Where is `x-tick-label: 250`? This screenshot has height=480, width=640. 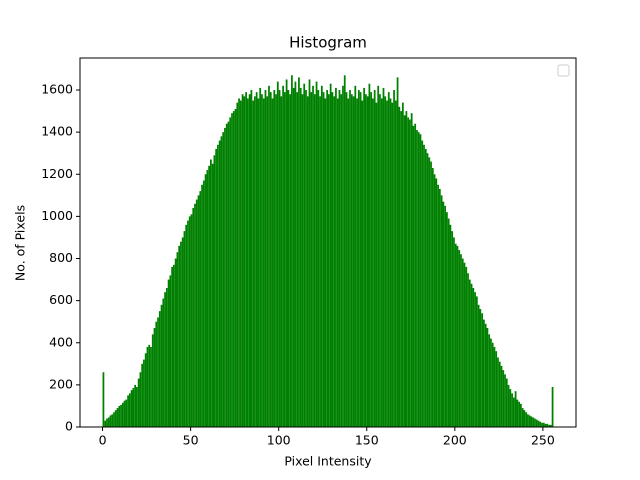 x-tick-label: 250 is located at coordinates (543, 440).